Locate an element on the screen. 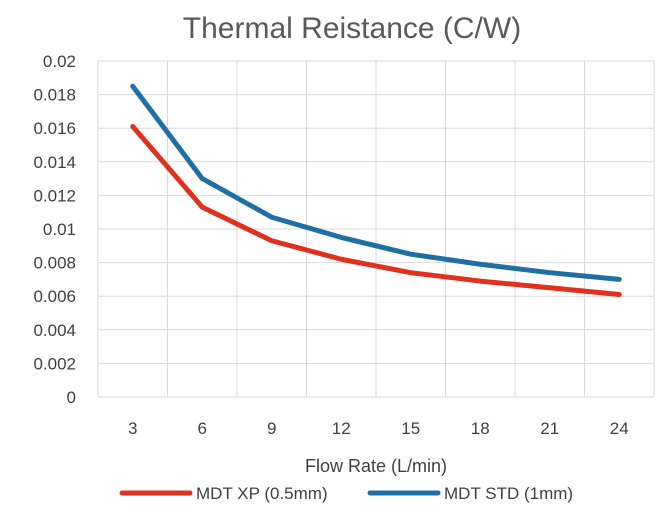  chart-title: Thermal Reistance (C/W) is located at coordinates (352, 28).